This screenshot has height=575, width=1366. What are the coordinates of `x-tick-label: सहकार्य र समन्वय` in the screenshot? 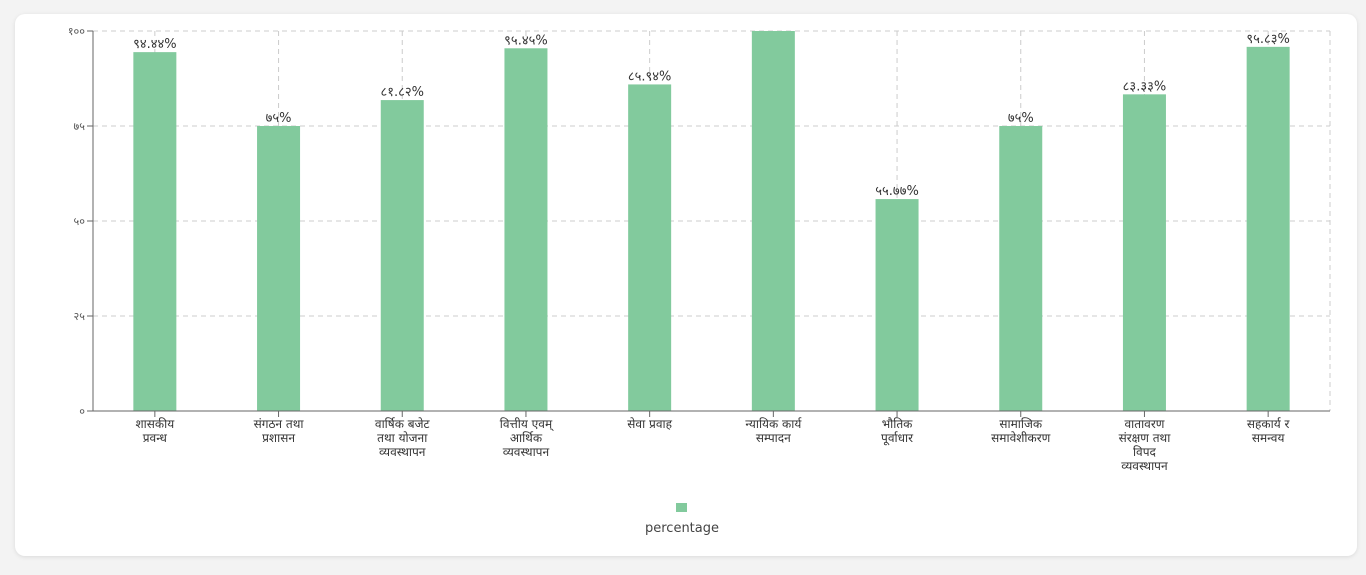 It's located at (1269, 431).